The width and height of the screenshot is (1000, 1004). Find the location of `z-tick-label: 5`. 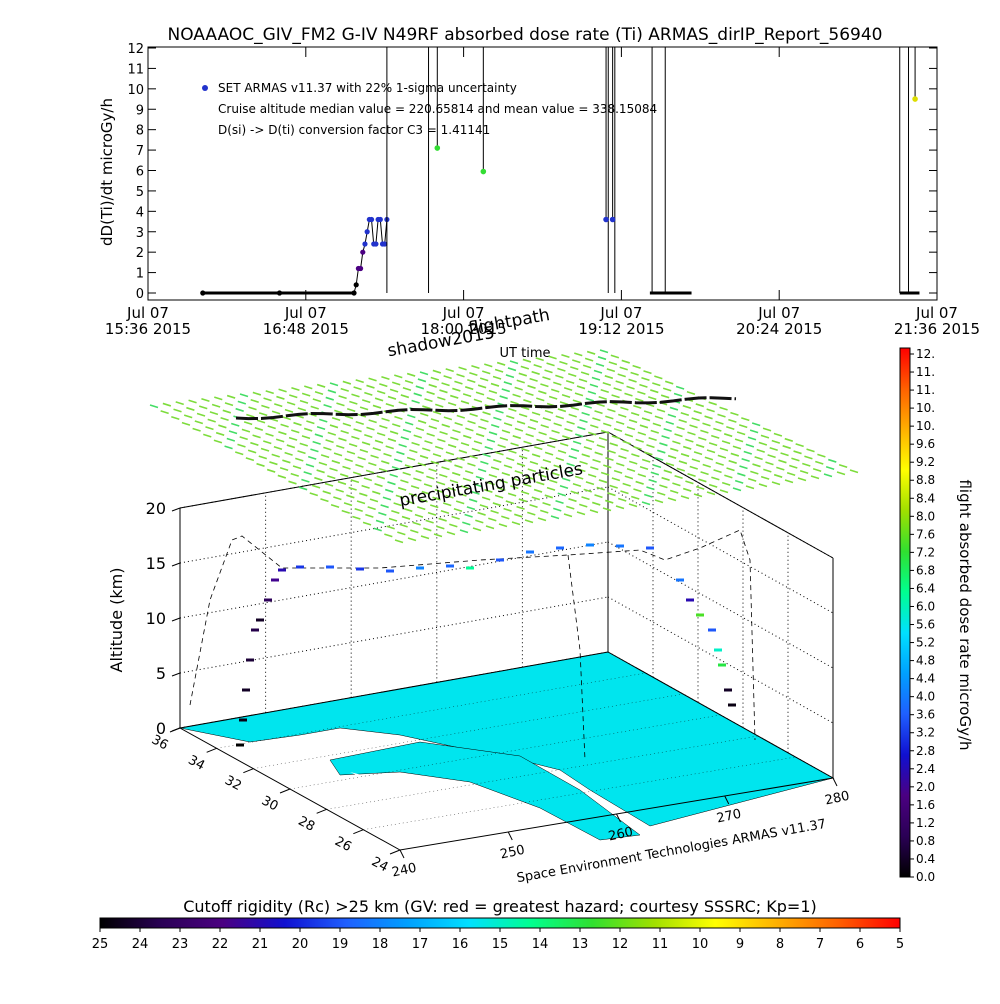

z-tick-label: 5 is located at coordinates (161, 673).